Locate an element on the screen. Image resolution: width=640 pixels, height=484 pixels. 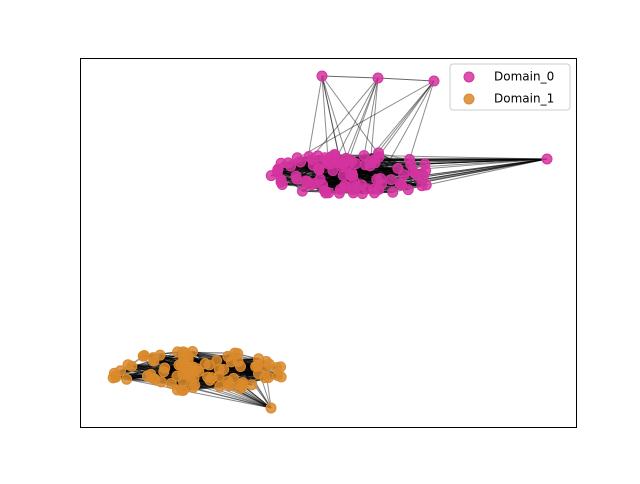
legend: Domain_0 Domain_1 is located at coordinates (510, 87).